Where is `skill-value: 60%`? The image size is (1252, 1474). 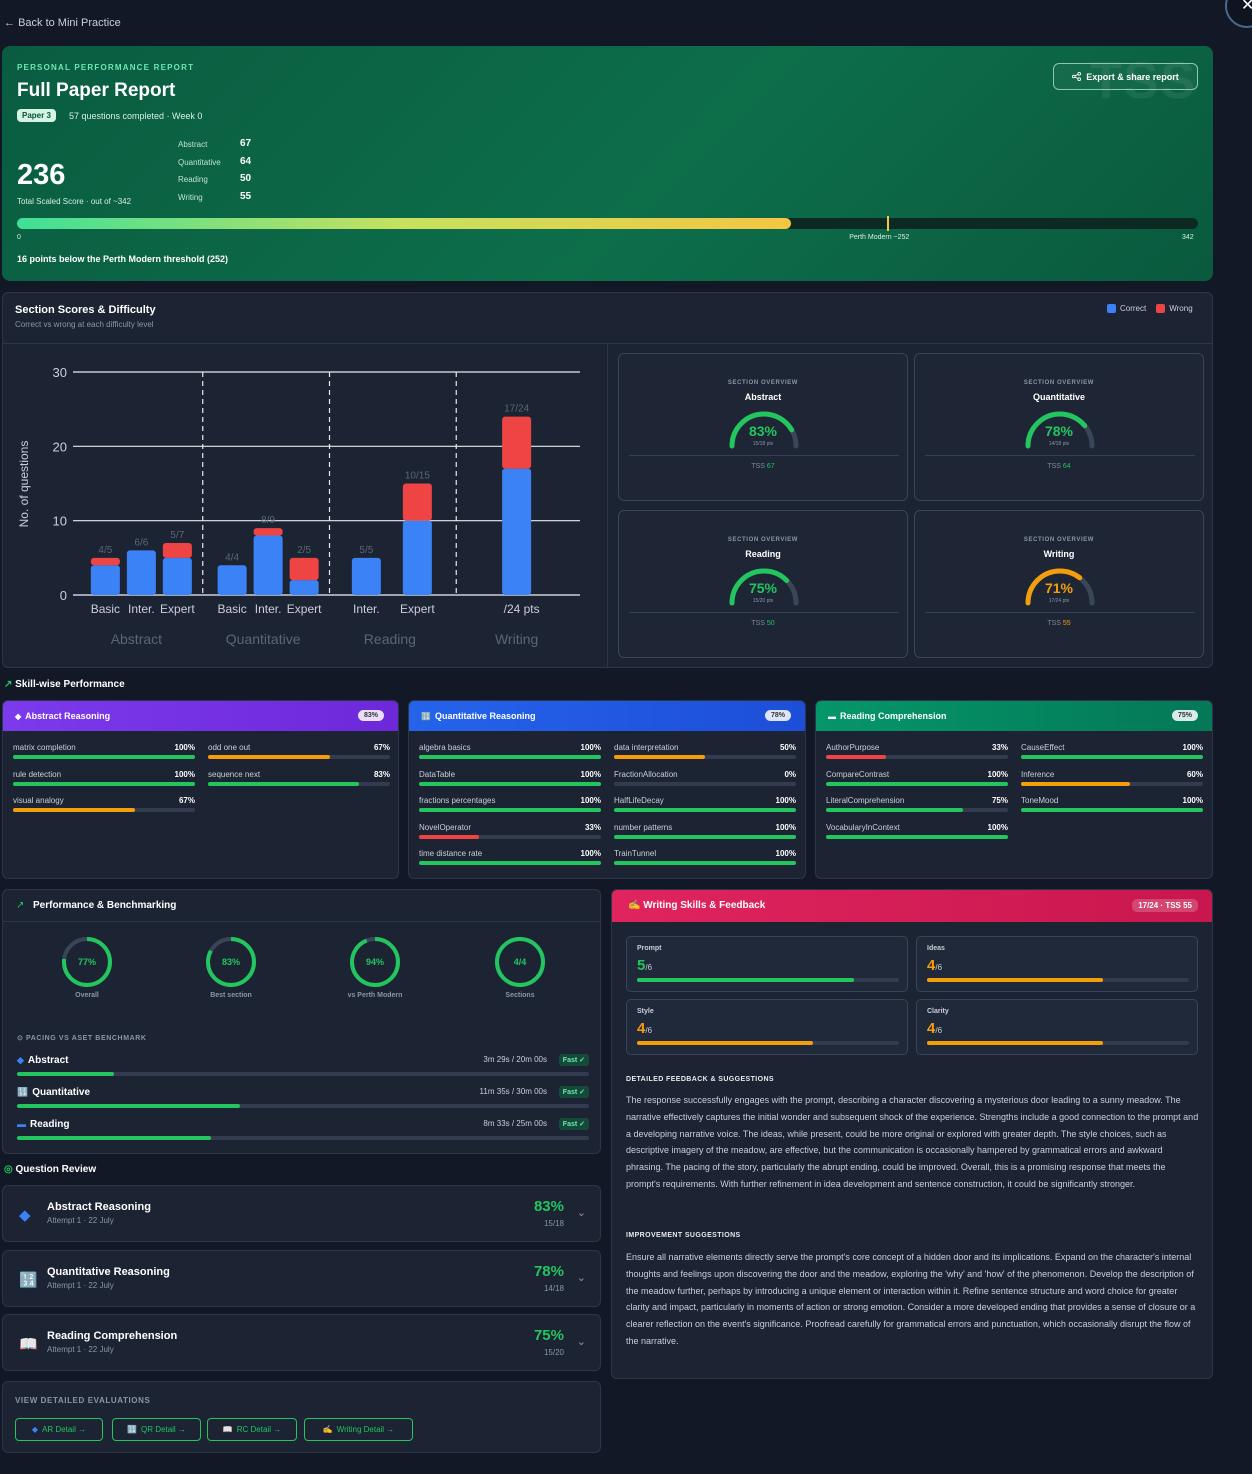 skill-value: 60% is located at coordinates (1194, 774).